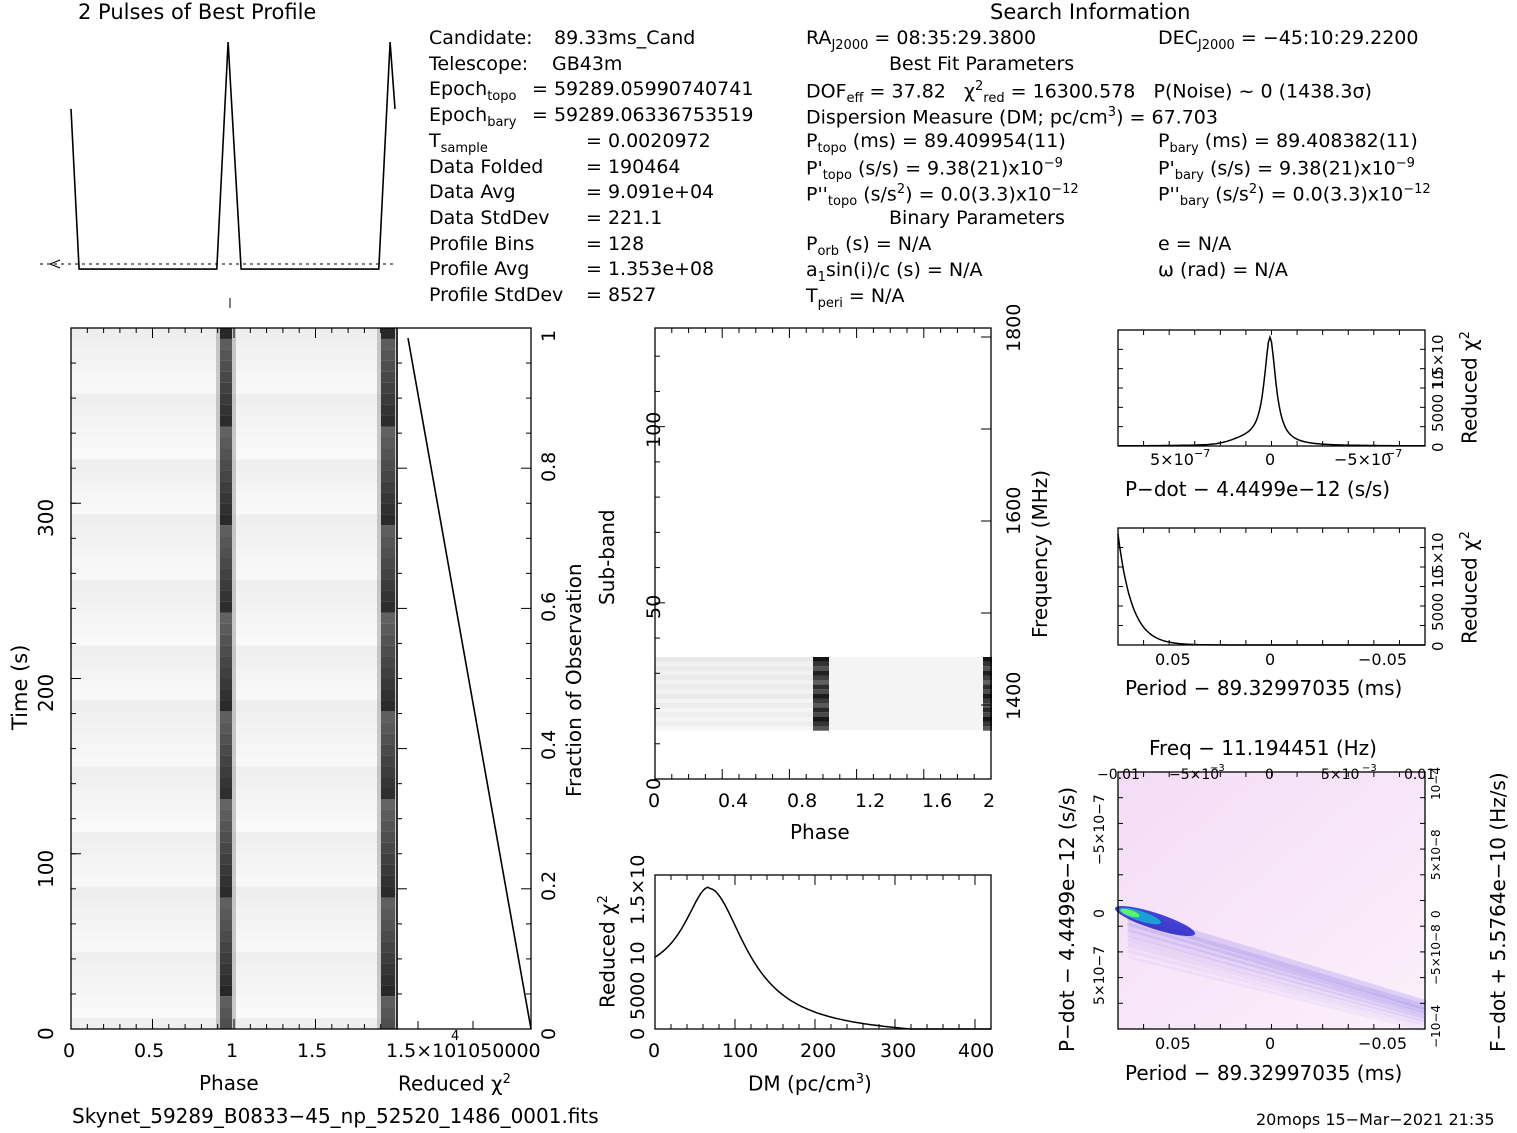  Describe the element at coordinates (421, 1051) in the screenshot. I see `timechi-xtick: 1.5×10` at that location.